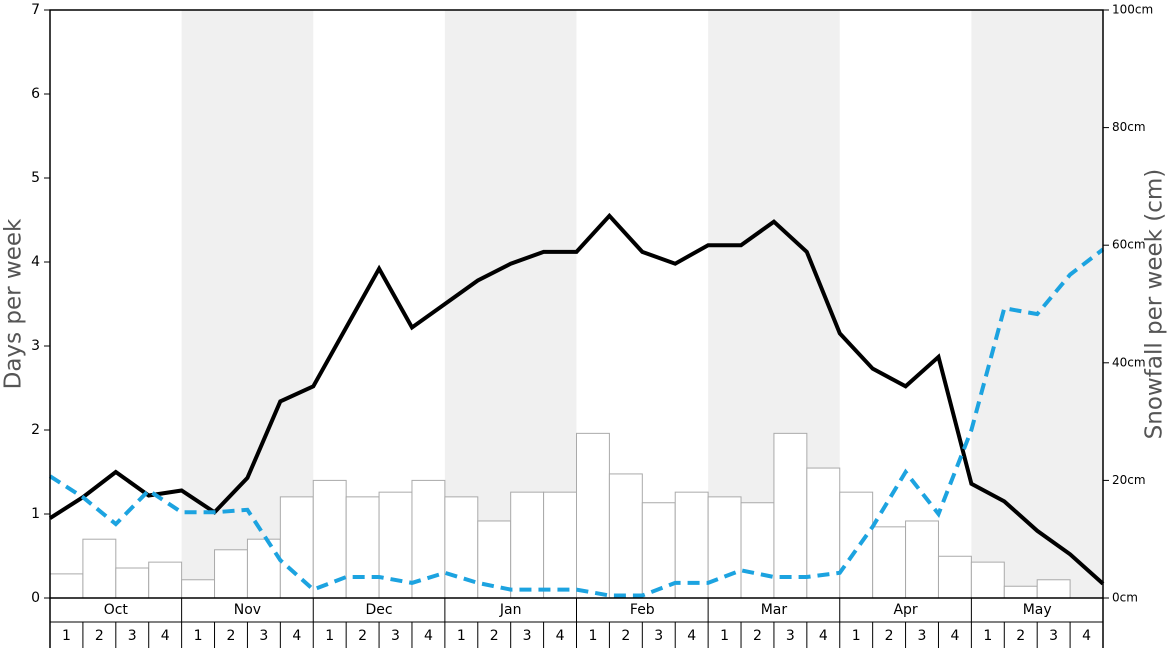 This screenshot has height=648, width=1168. What do you see at coordinates (35, 598) in the screenshot?
I see `y-tick-label: 0` at bounding box center [35, 598].